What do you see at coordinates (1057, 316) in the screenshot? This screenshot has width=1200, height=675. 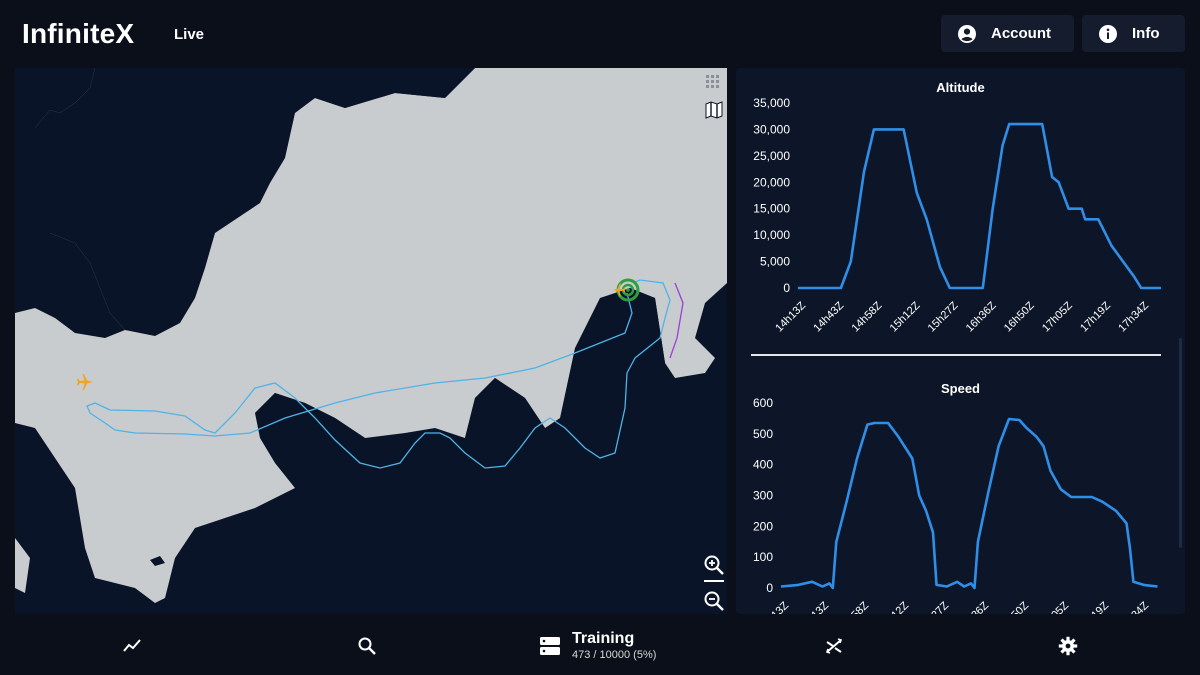 I see `x-tick-label: 17h05Z` at bounding box center [1057, 316].